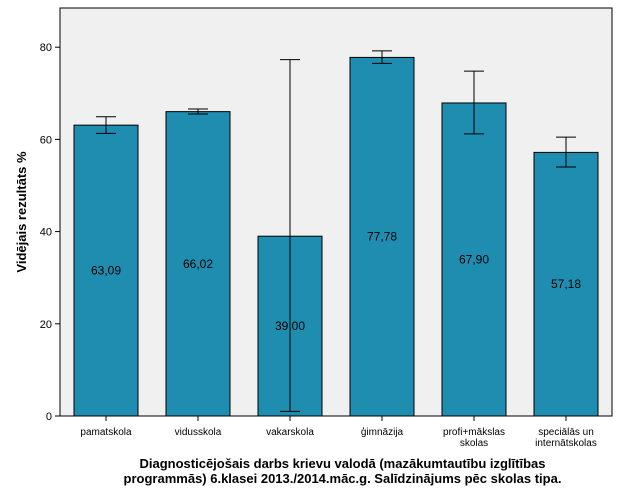  Describe the element at coordinates (290, 432) in the screenshot. I see `x-tick-label: vakarskola` at that location.